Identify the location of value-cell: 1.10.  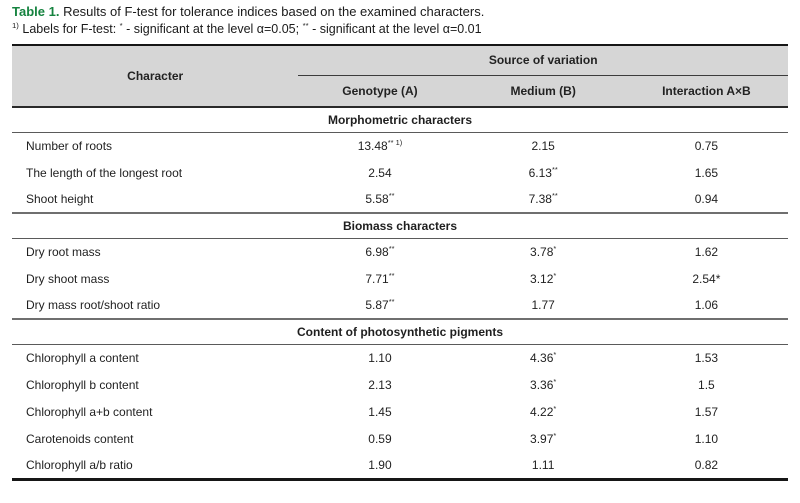
(380, 357).